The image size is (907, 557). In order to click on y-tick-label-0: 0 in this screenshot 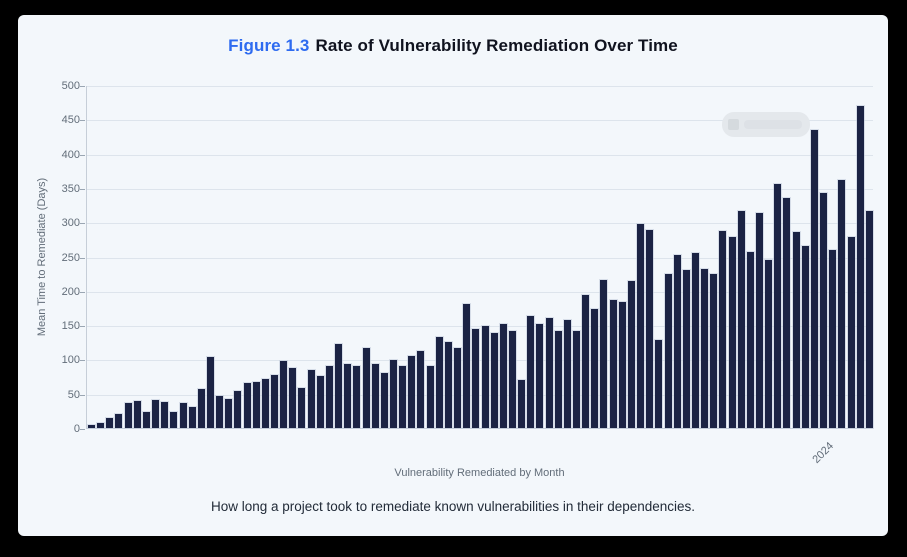, I will do `click(76, 429)`.